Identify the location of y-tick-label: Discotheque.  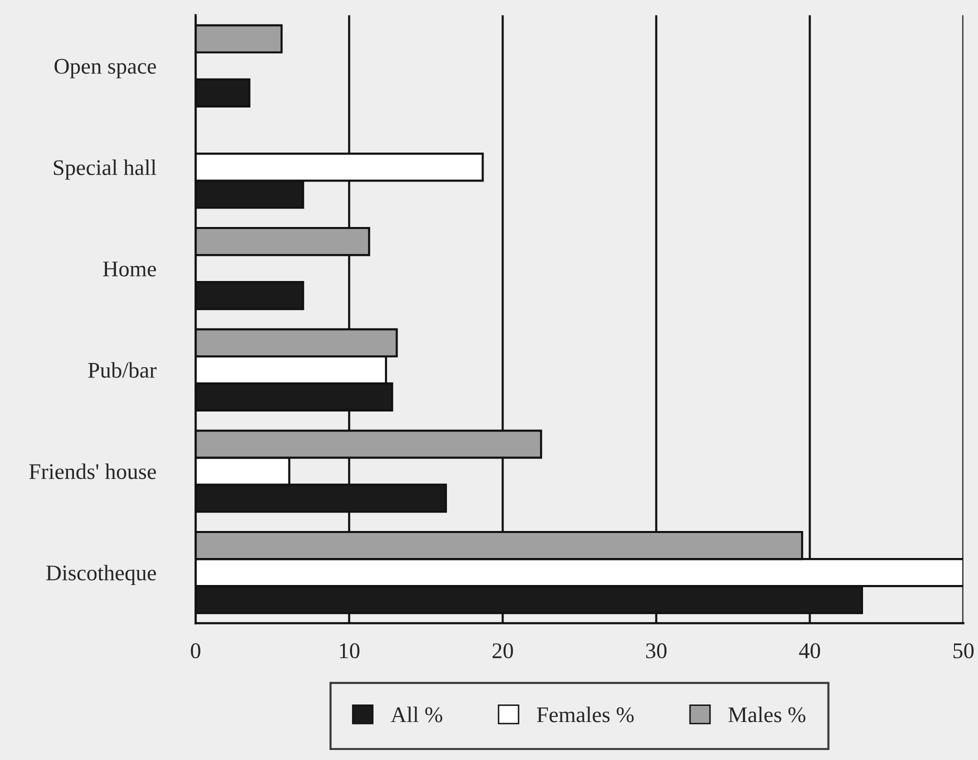
(101, 574).